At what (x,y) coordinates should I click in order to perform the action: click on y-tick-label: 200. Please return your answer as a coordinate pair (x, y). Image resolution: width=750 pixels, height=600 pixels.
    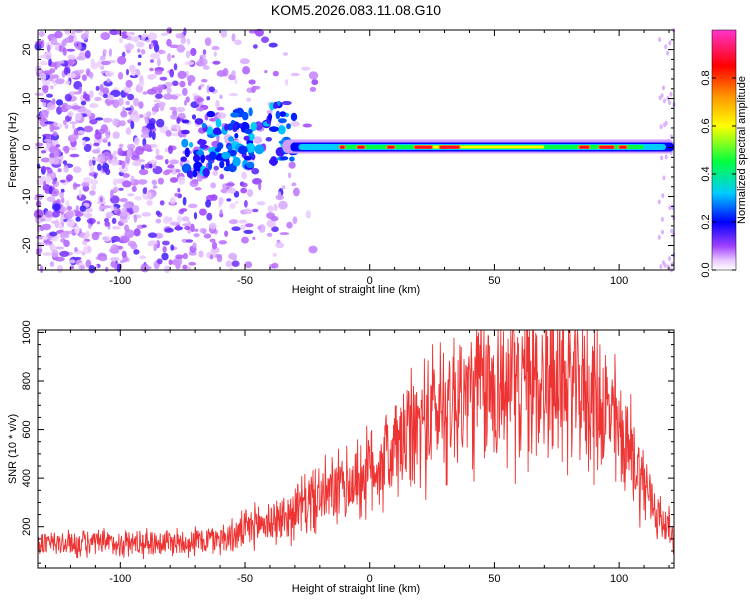
    Looking at the image, I should click on (27, 527).